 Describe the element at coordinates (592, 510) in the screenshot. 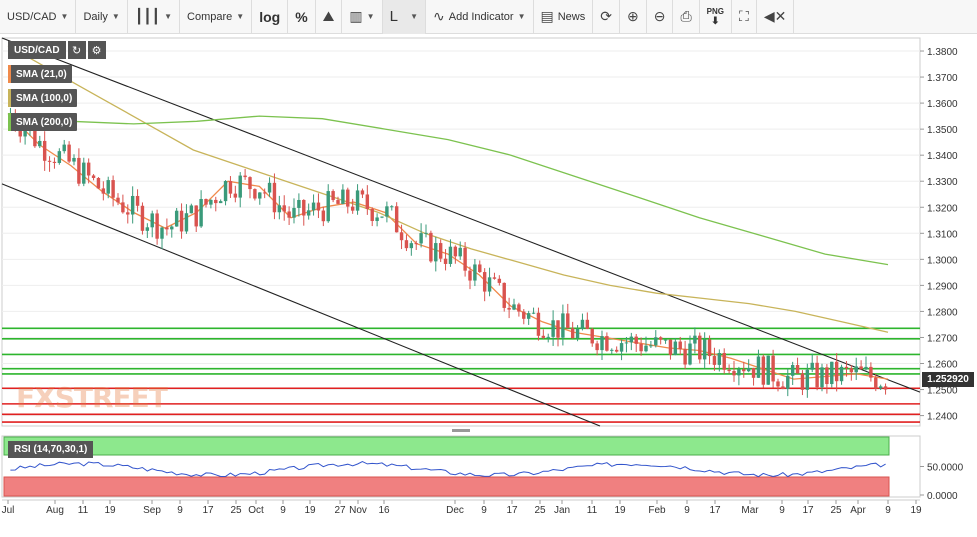

I see `x-tick-label: 11` at that location.